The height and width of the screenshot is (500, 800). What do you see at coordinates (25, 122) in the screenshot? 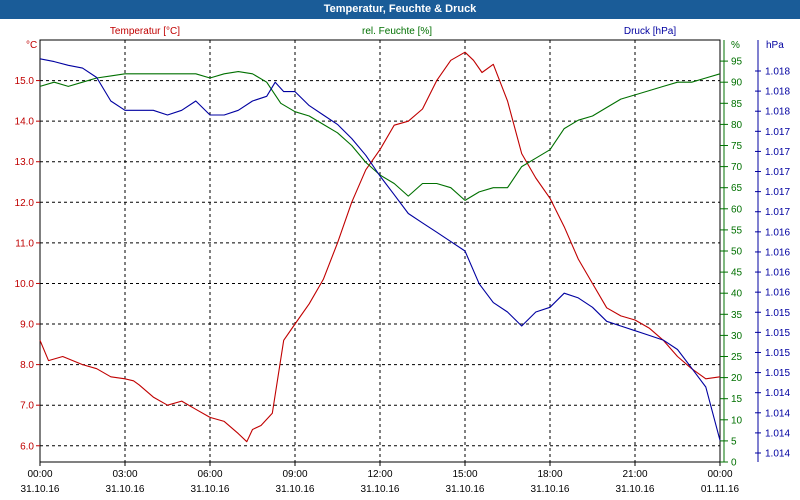
I see `temperature-tick-label: 14.0` at bounding box center [25, 122].